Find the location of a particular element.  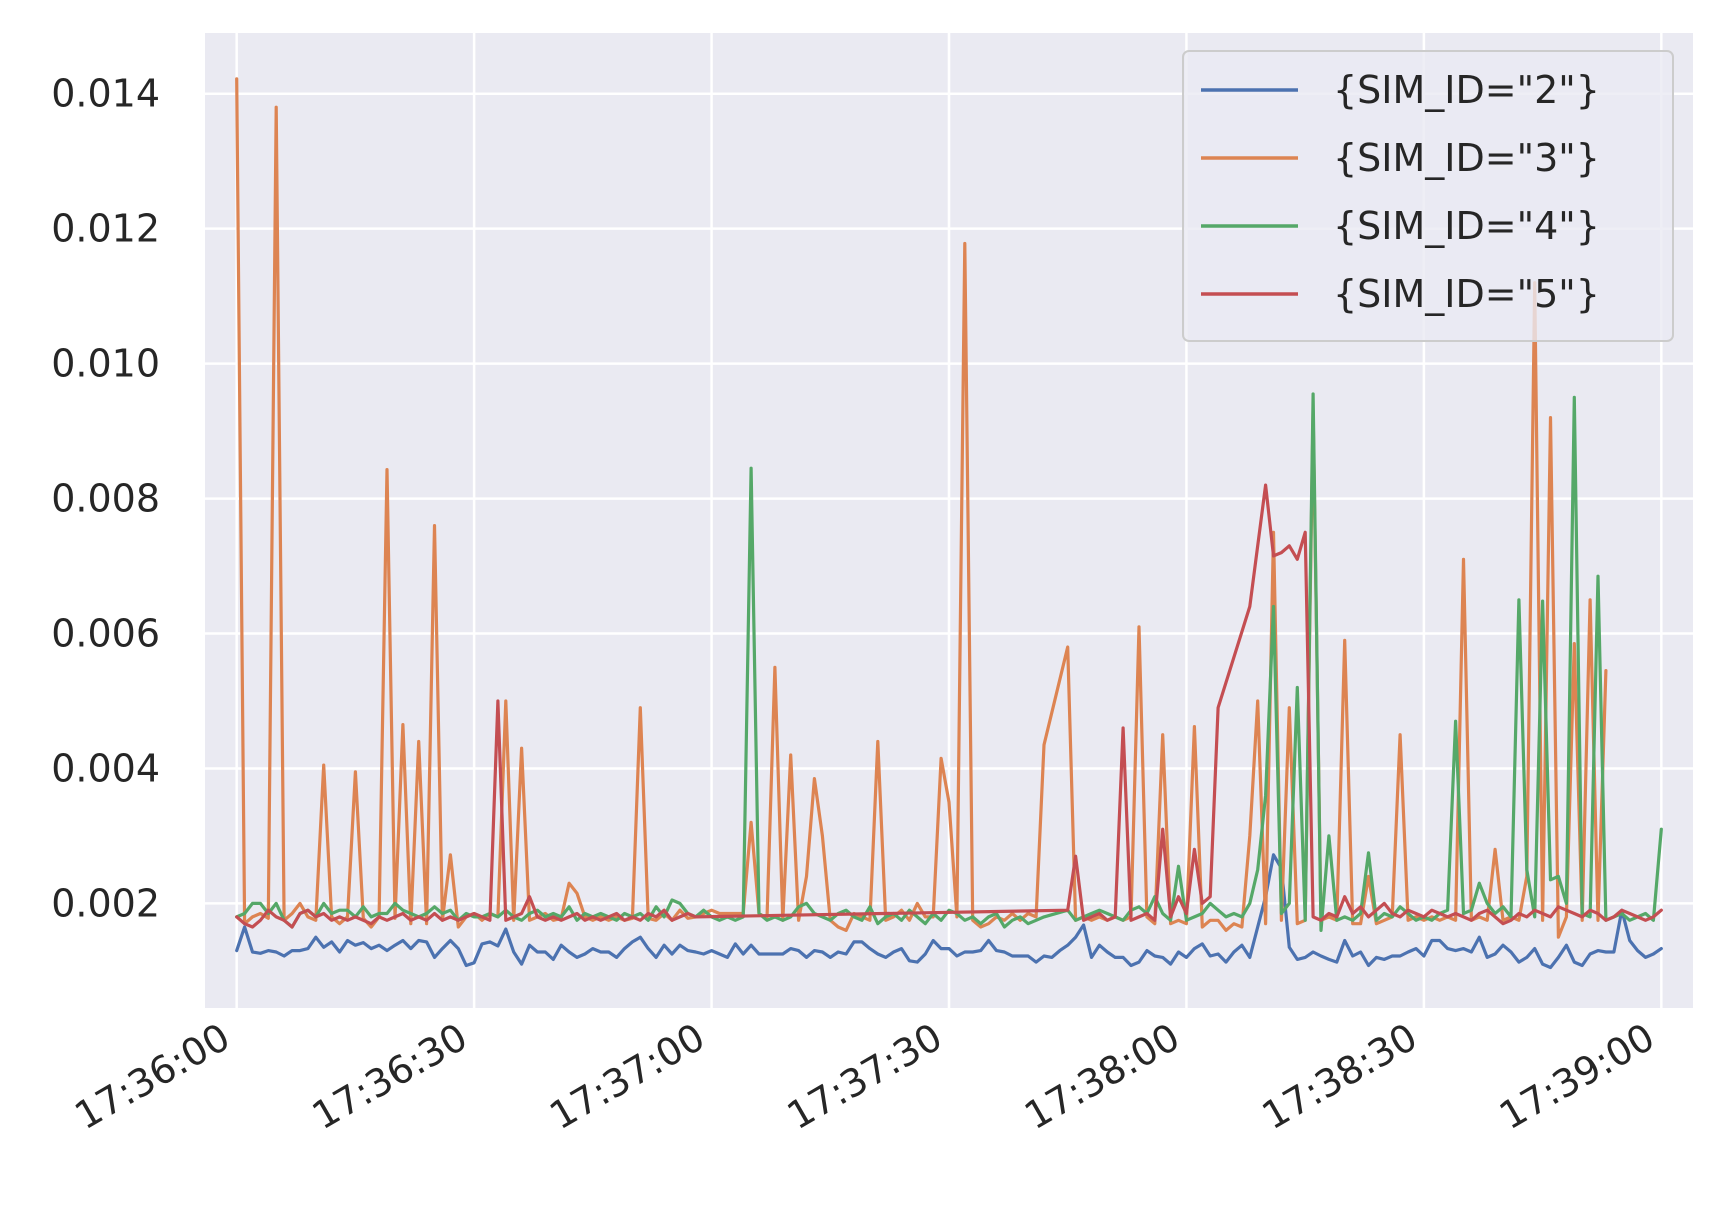

x-tick-label: 17:38:00 is located at coordinates (1102, 1076).